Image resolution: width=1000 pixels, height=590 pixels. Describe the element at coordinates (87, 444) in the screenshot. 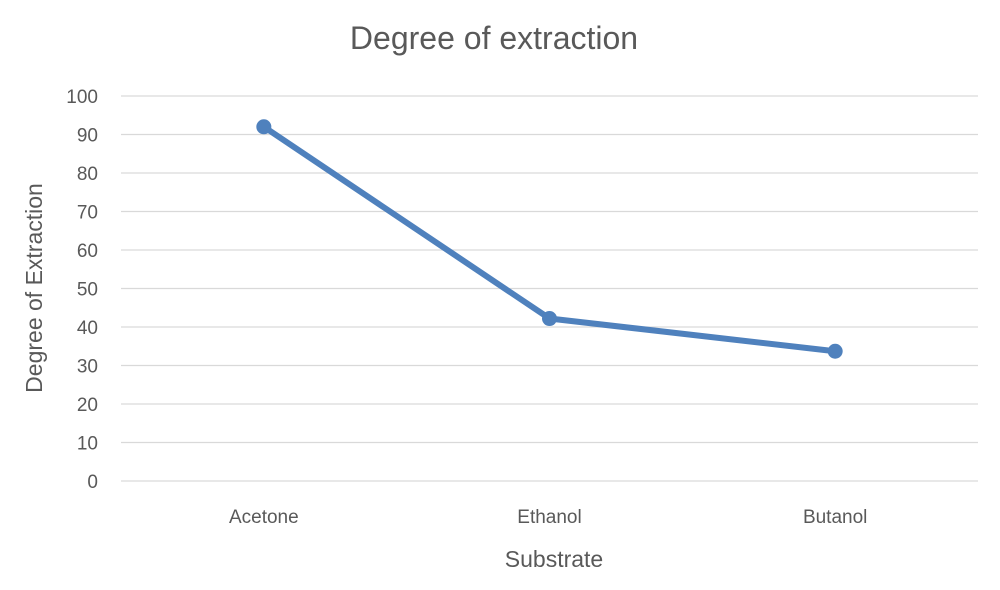

I see `y-tick-label: 10` at that location.